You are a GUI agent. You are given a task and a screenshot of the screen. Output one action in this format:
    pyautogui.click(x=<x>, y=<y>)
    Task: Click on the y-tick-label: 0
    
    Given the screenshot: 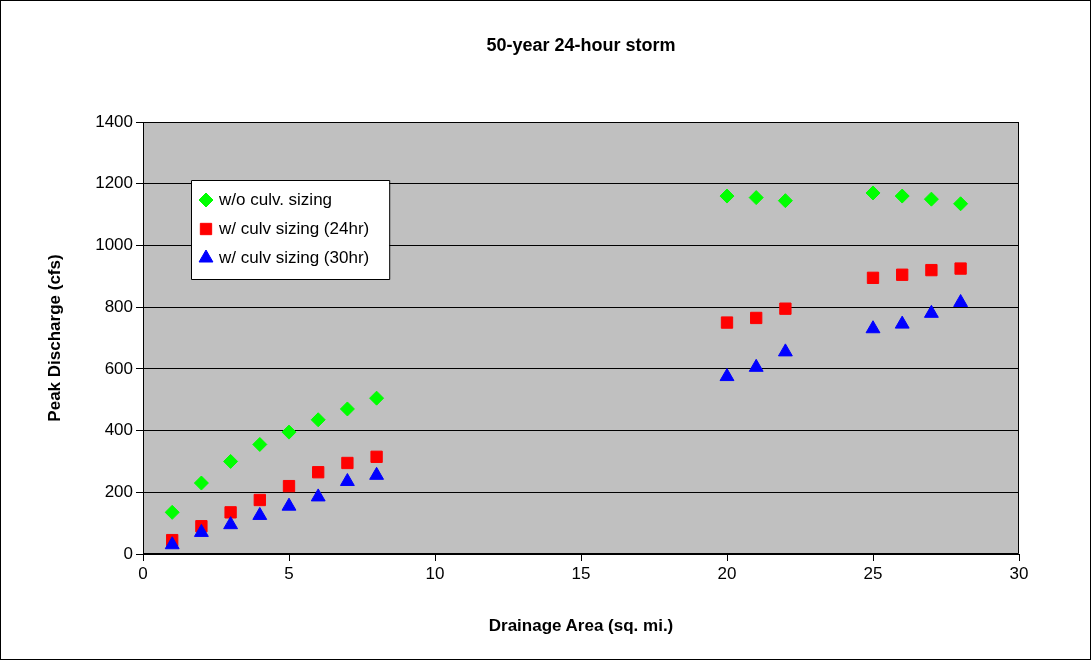 What is the action you would take?
    pyautogui.click(x=128, y=553)
    